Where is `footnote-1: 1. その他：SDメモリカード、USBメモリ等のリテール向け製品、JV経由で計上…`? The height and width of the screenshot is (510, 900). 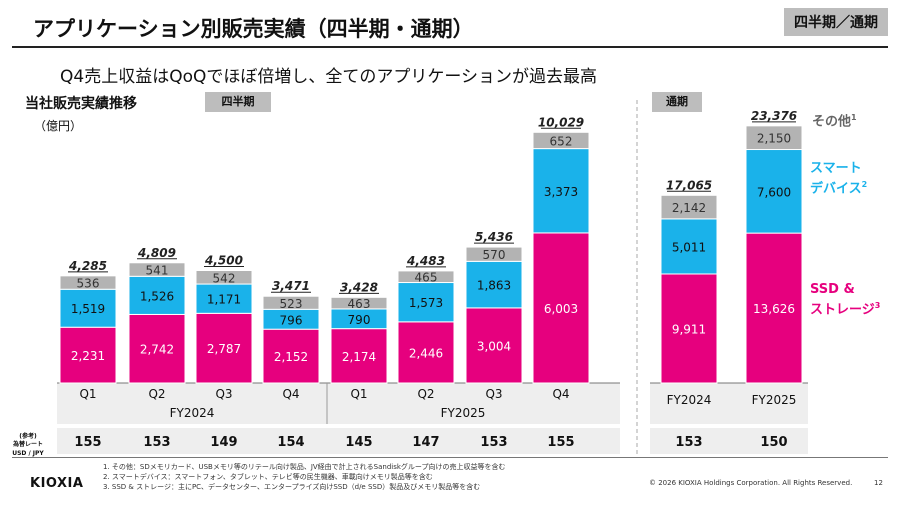
footnote-1: 1. その他：SDメモリカード、USBメモリ等のリテール向け製品、JV経由で計上… is located at coordinates (304, 467).